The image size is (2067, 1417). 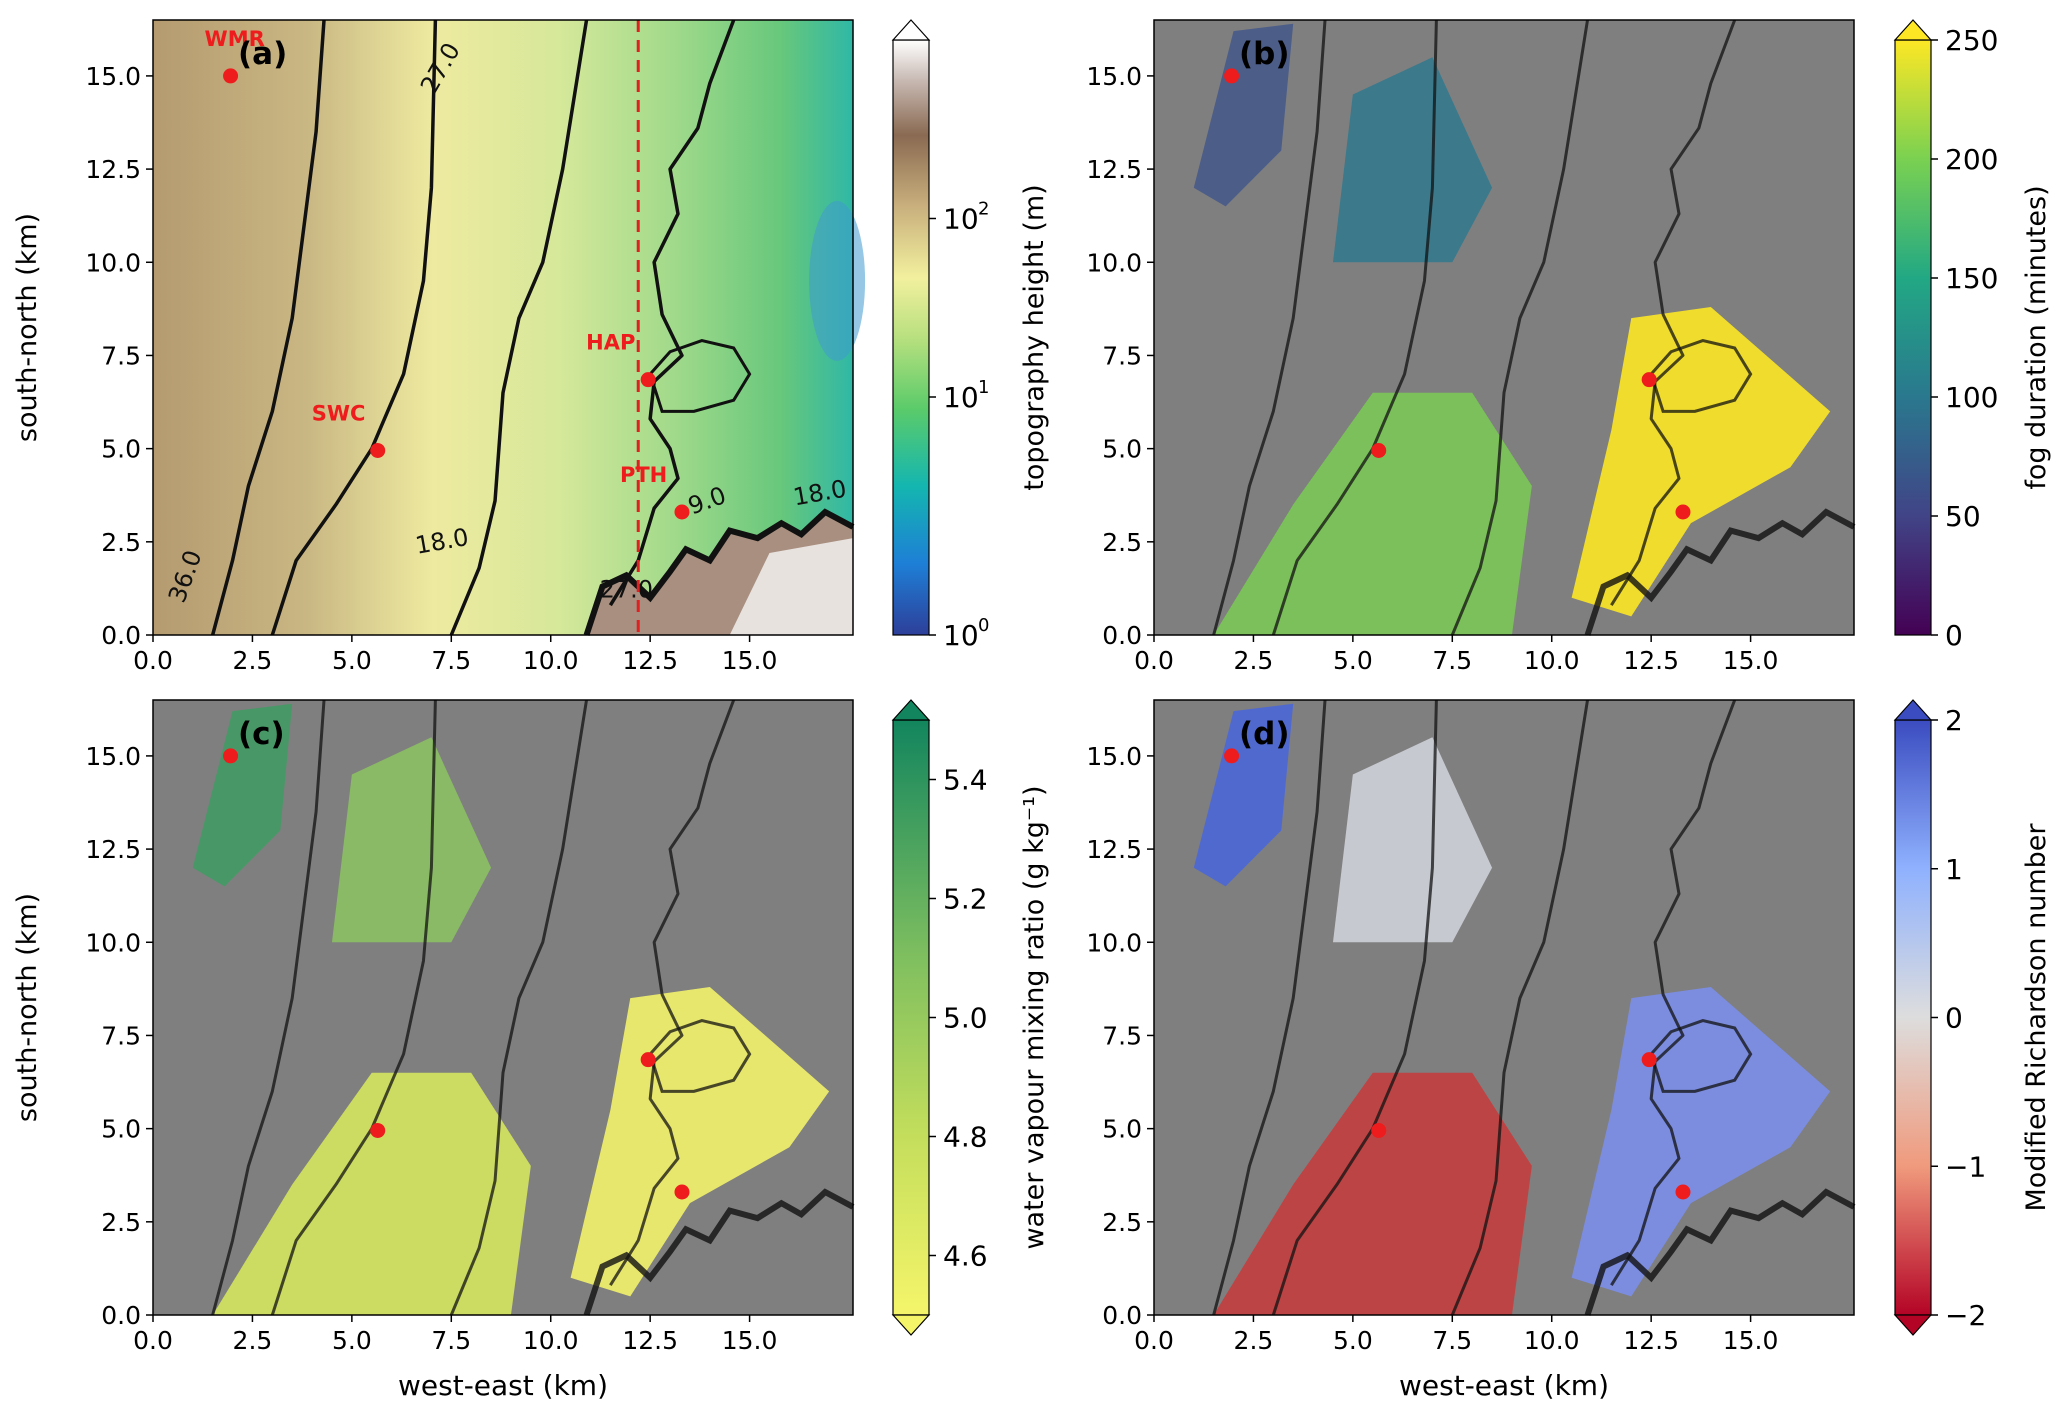 I want to click on panel-letter: (d), so click(x=1264, y=734).